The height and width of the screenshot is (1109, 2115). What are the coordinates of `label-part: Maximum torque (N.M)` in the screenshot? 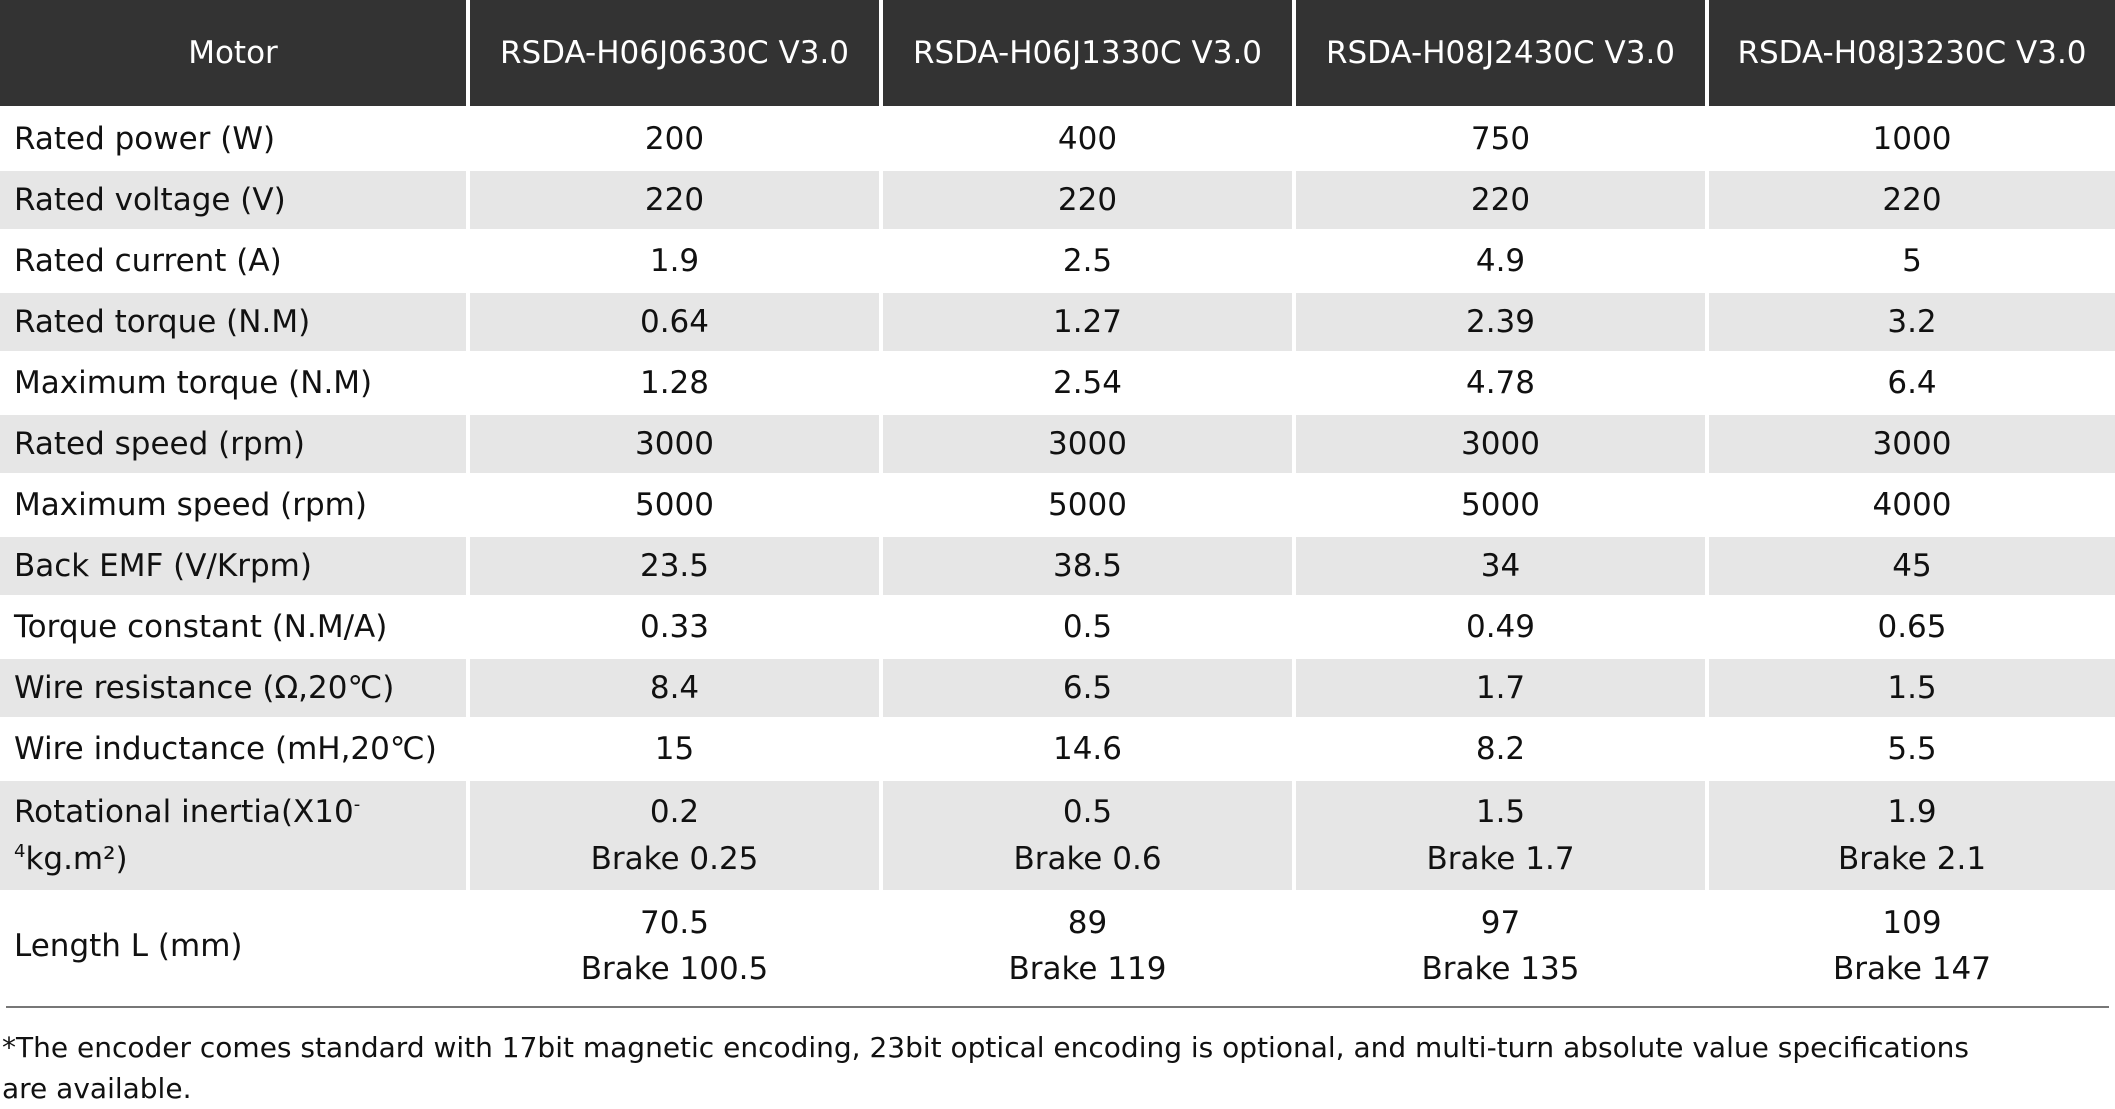 It's located at (193, 382).